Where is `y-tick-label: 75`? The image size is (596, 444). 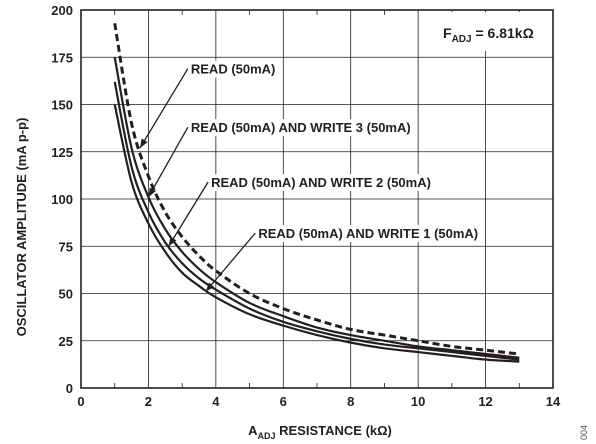
y-tick-label: 75 is located at coordinates (66, 246).